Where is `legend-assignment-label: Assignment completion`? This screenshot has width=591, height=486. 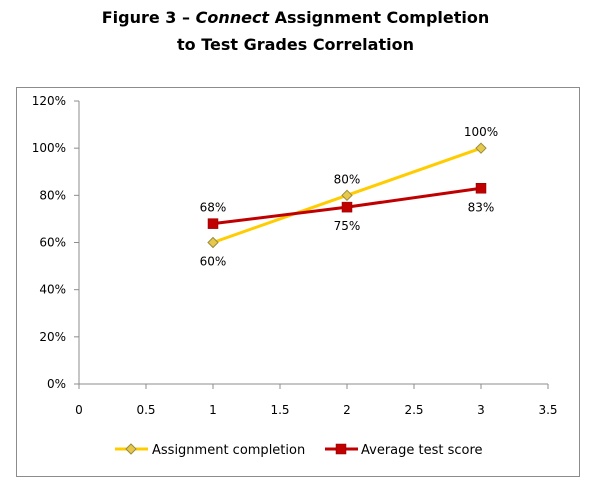 legend-assignment-label: Assignment completion is located at coordinates (228, 450).